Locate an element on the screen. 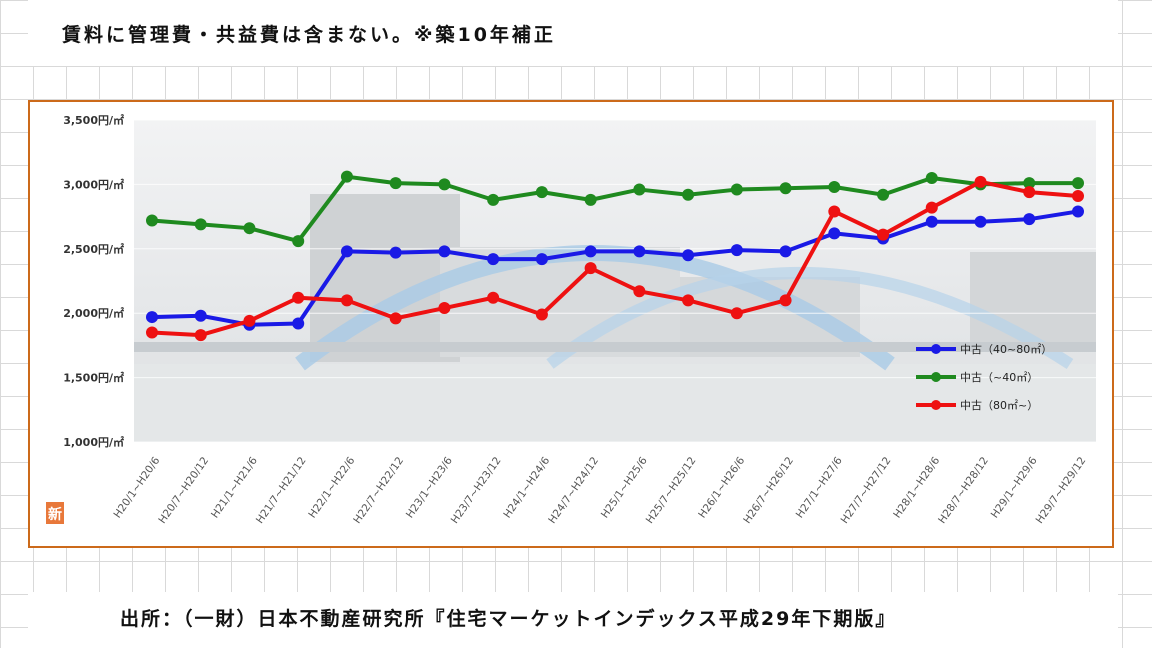  y-tick-label: 2,500円/㎡ is located at coordinates (93, 249).